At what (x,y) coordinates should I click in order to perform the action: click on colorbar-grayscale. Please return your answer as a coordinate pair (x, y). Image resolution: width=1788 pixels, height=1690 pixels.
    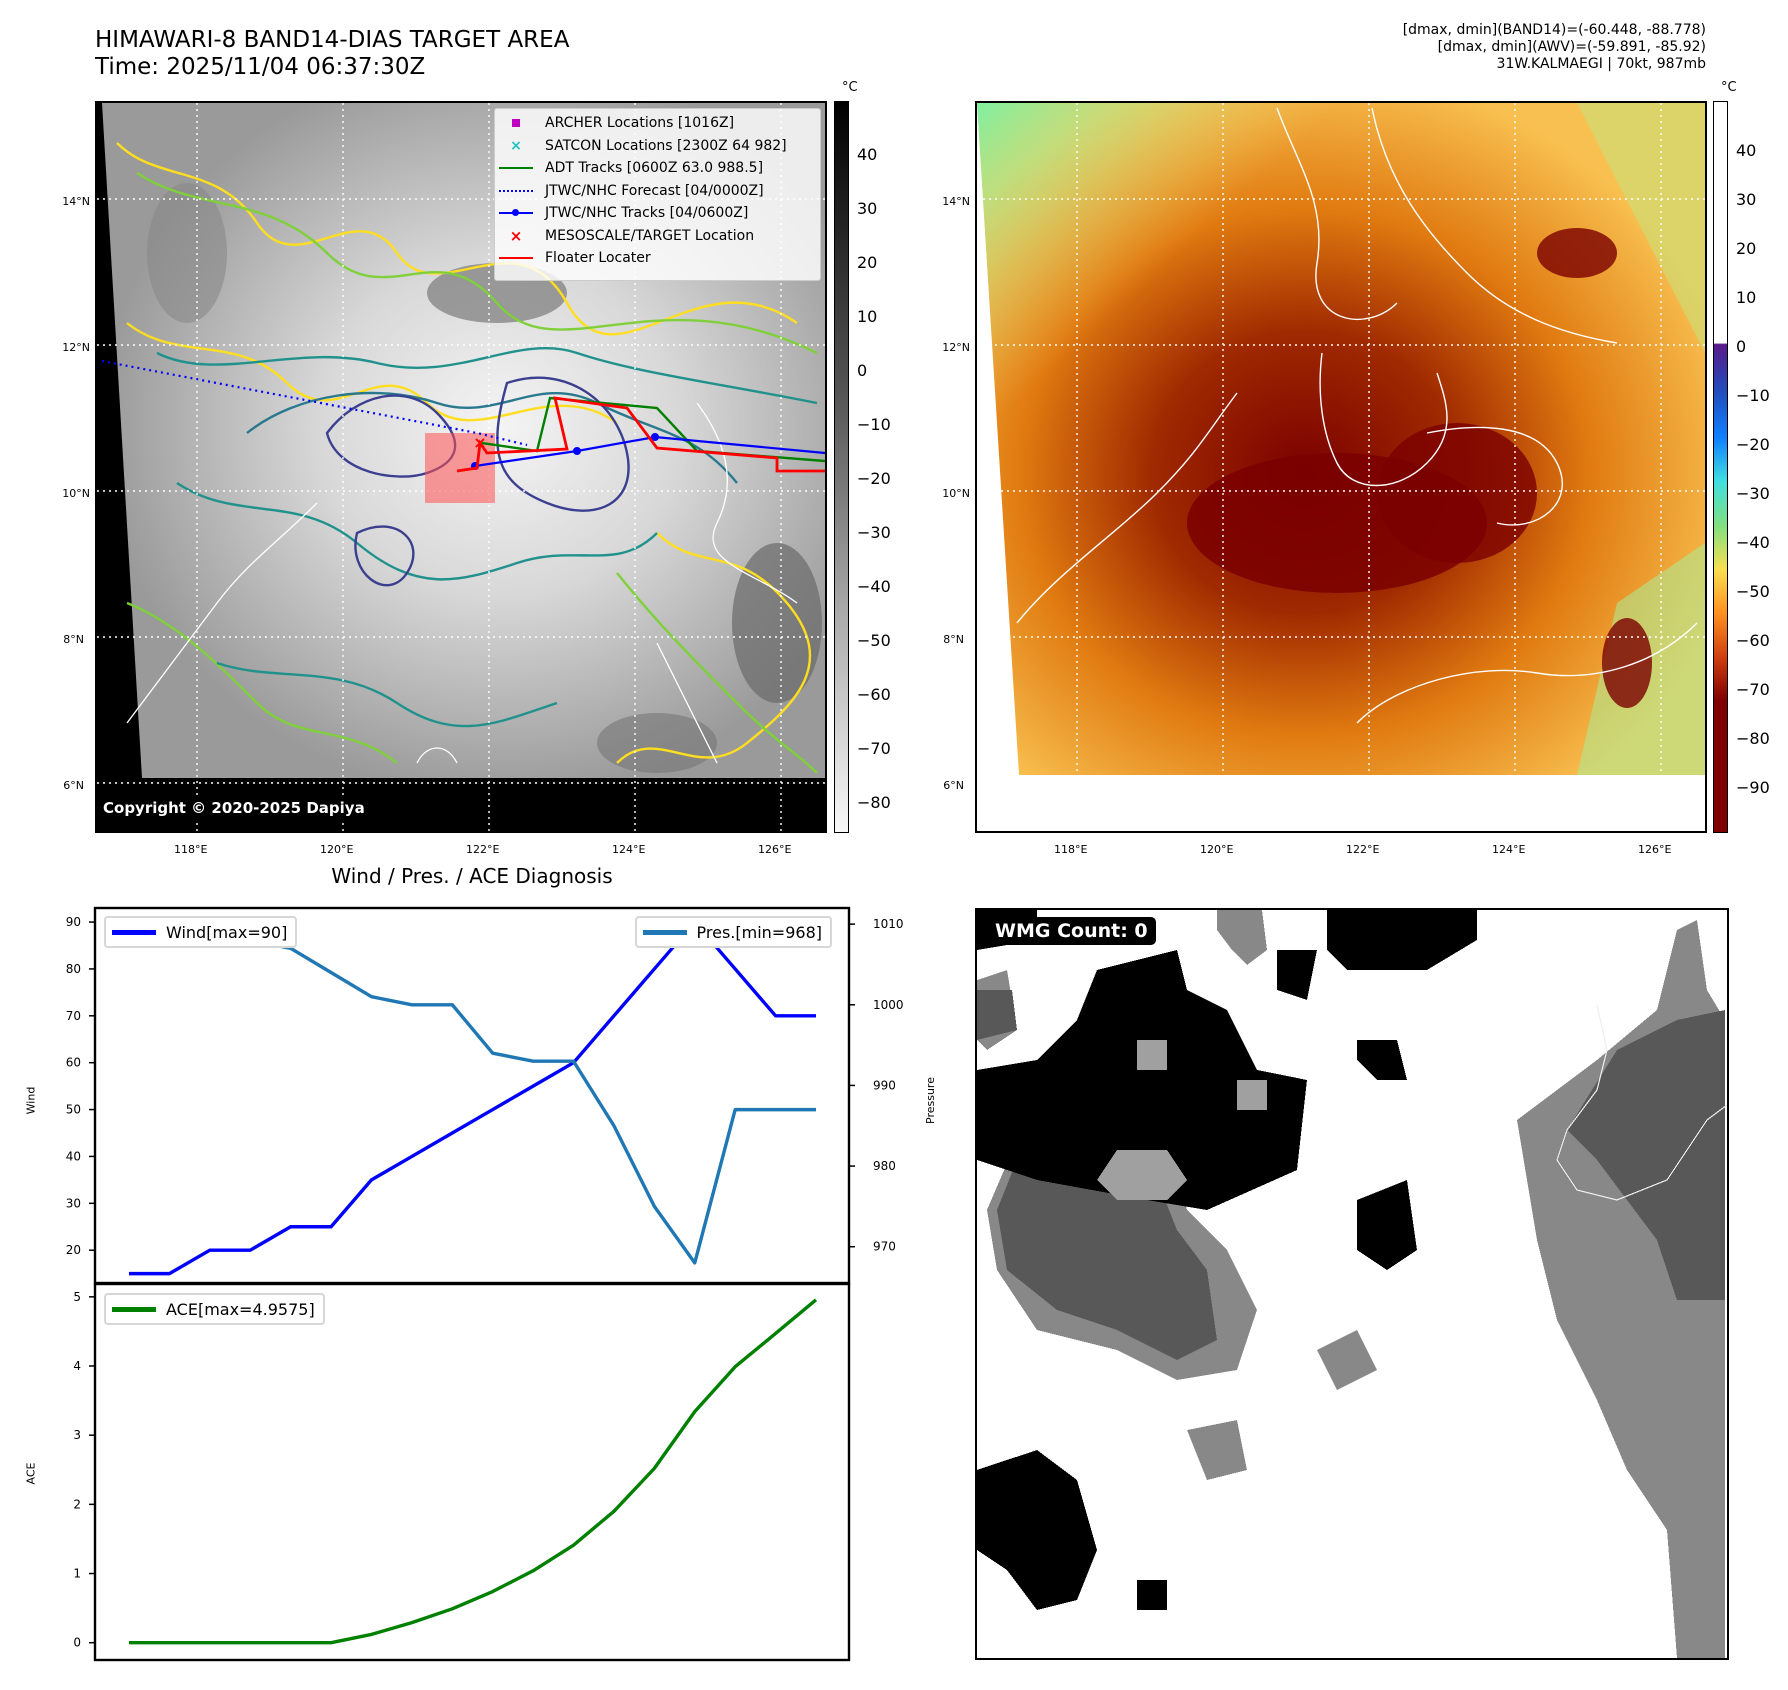
    Looking at the image, I should click on (841, 467).